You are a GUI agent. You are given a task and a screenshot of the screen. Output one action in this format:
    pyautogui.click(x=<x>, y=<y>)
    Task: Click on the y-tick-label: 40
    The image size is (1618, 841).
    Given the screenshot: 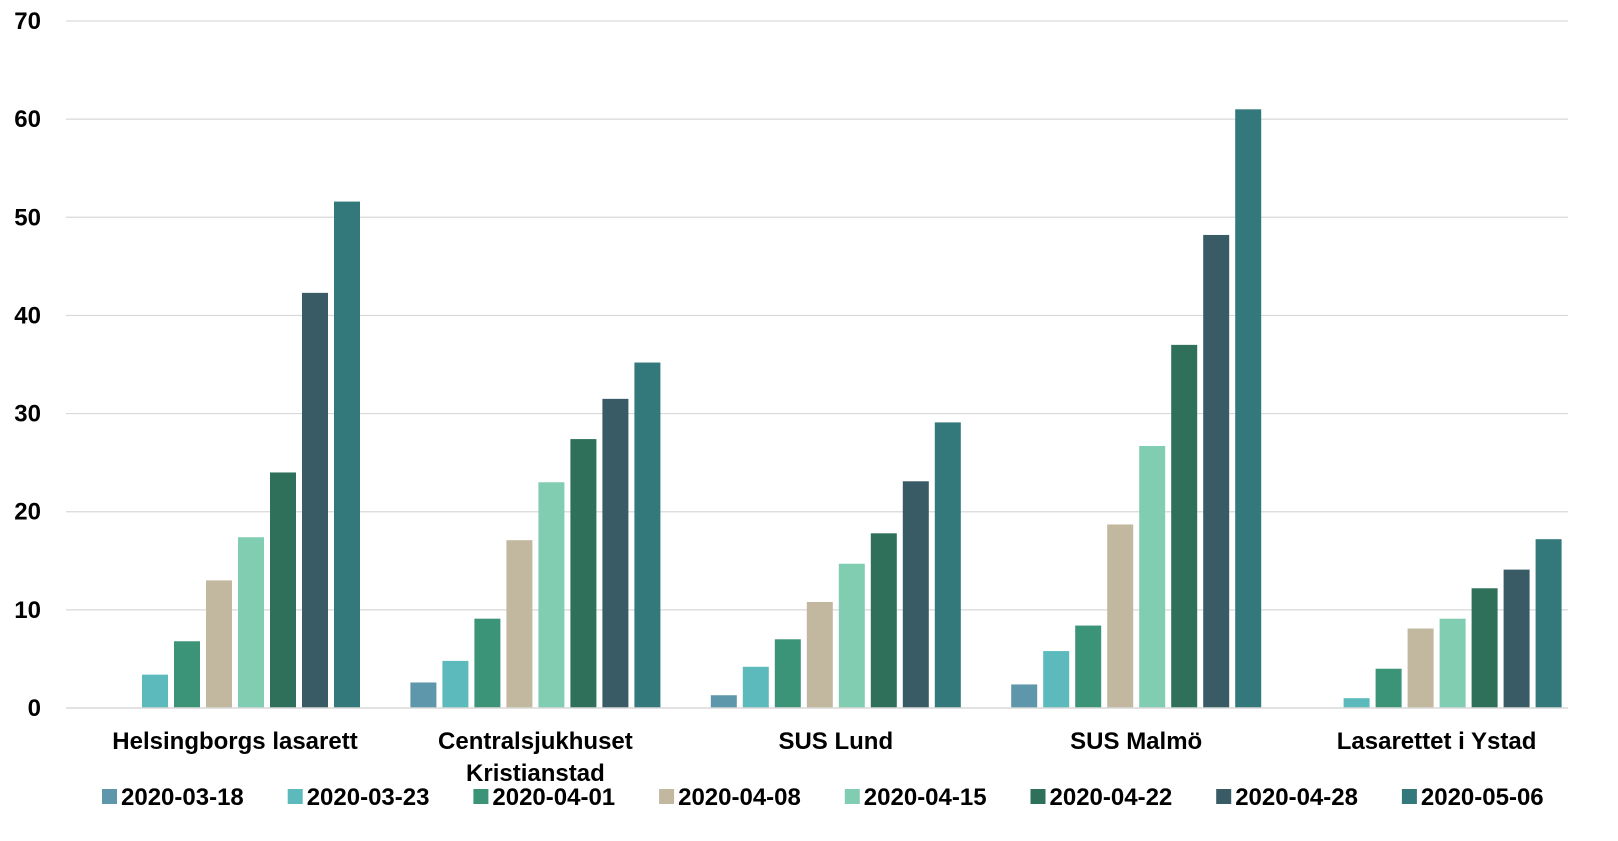 What is the action you would take?
    pyautogui.click(x=27, y=315)
    